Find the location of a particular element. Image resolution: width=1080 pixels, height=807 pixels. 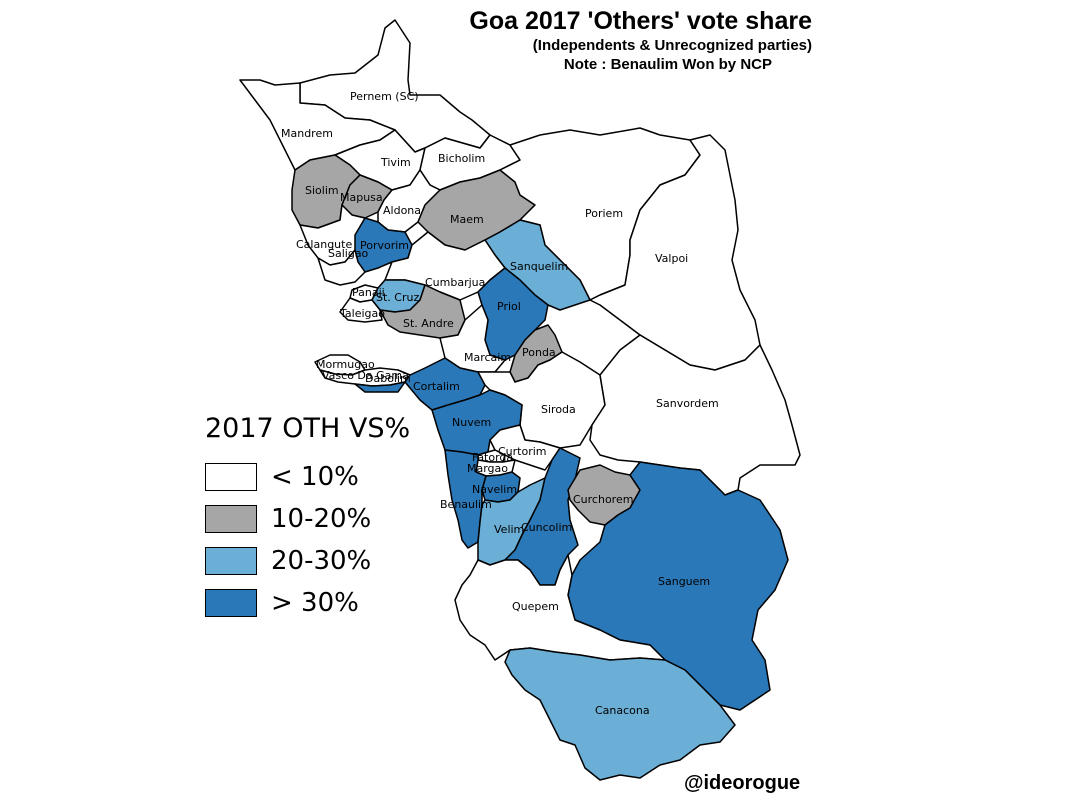

legend-swatch-lt10 is located at coordinates (231, 477).